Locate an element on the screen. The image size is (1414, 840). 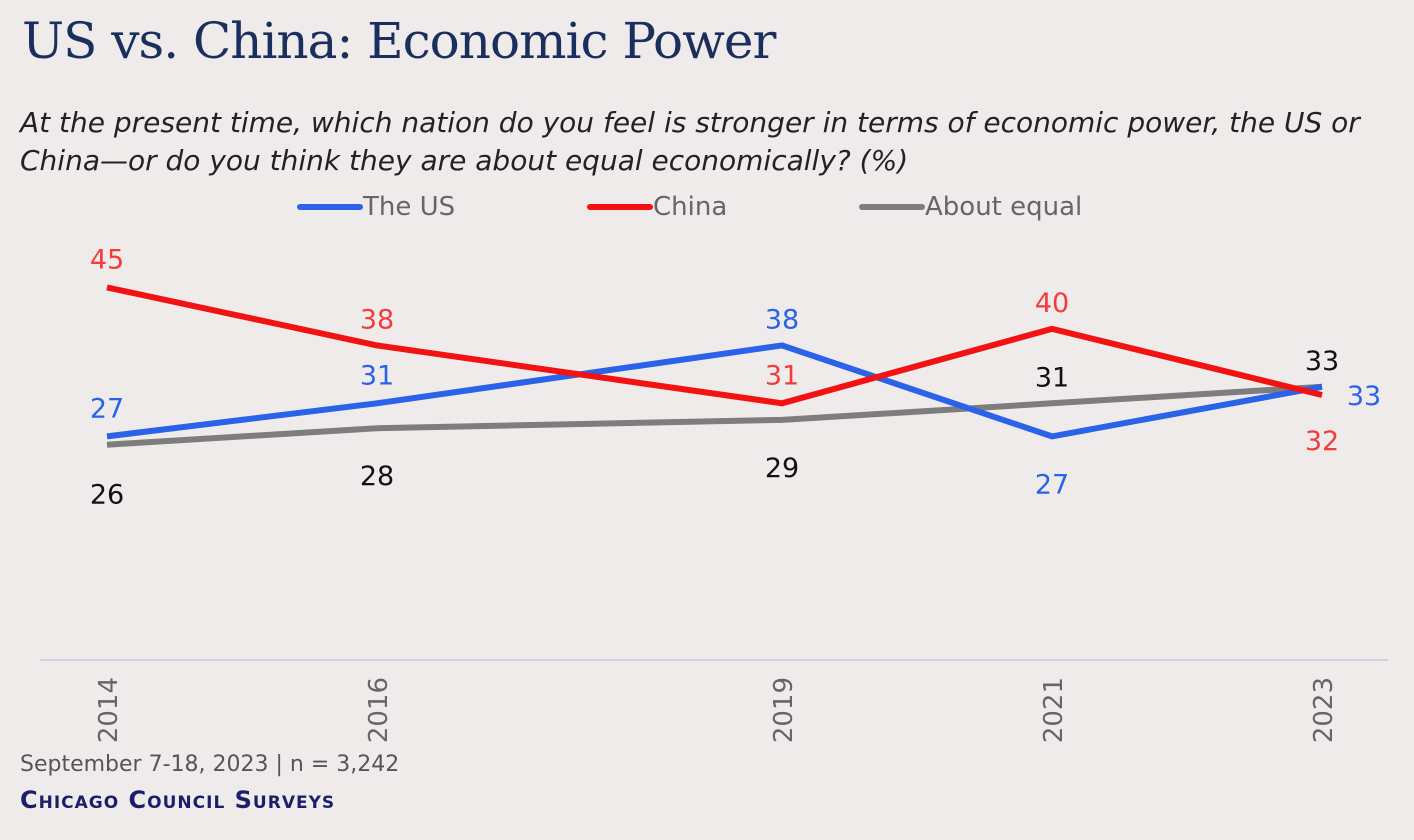
data-label-the-us-2019: 38 is located at coordinates (782, 319).